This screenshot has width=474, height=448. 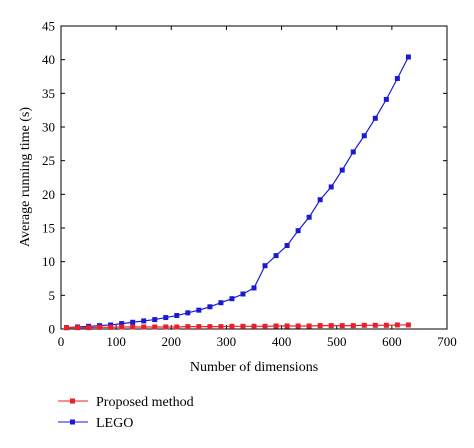 What do you see at coordinates (114, 423) in the screenshot?
I see `legend-label-lego: LEGO` at bounding box center [114, 423].